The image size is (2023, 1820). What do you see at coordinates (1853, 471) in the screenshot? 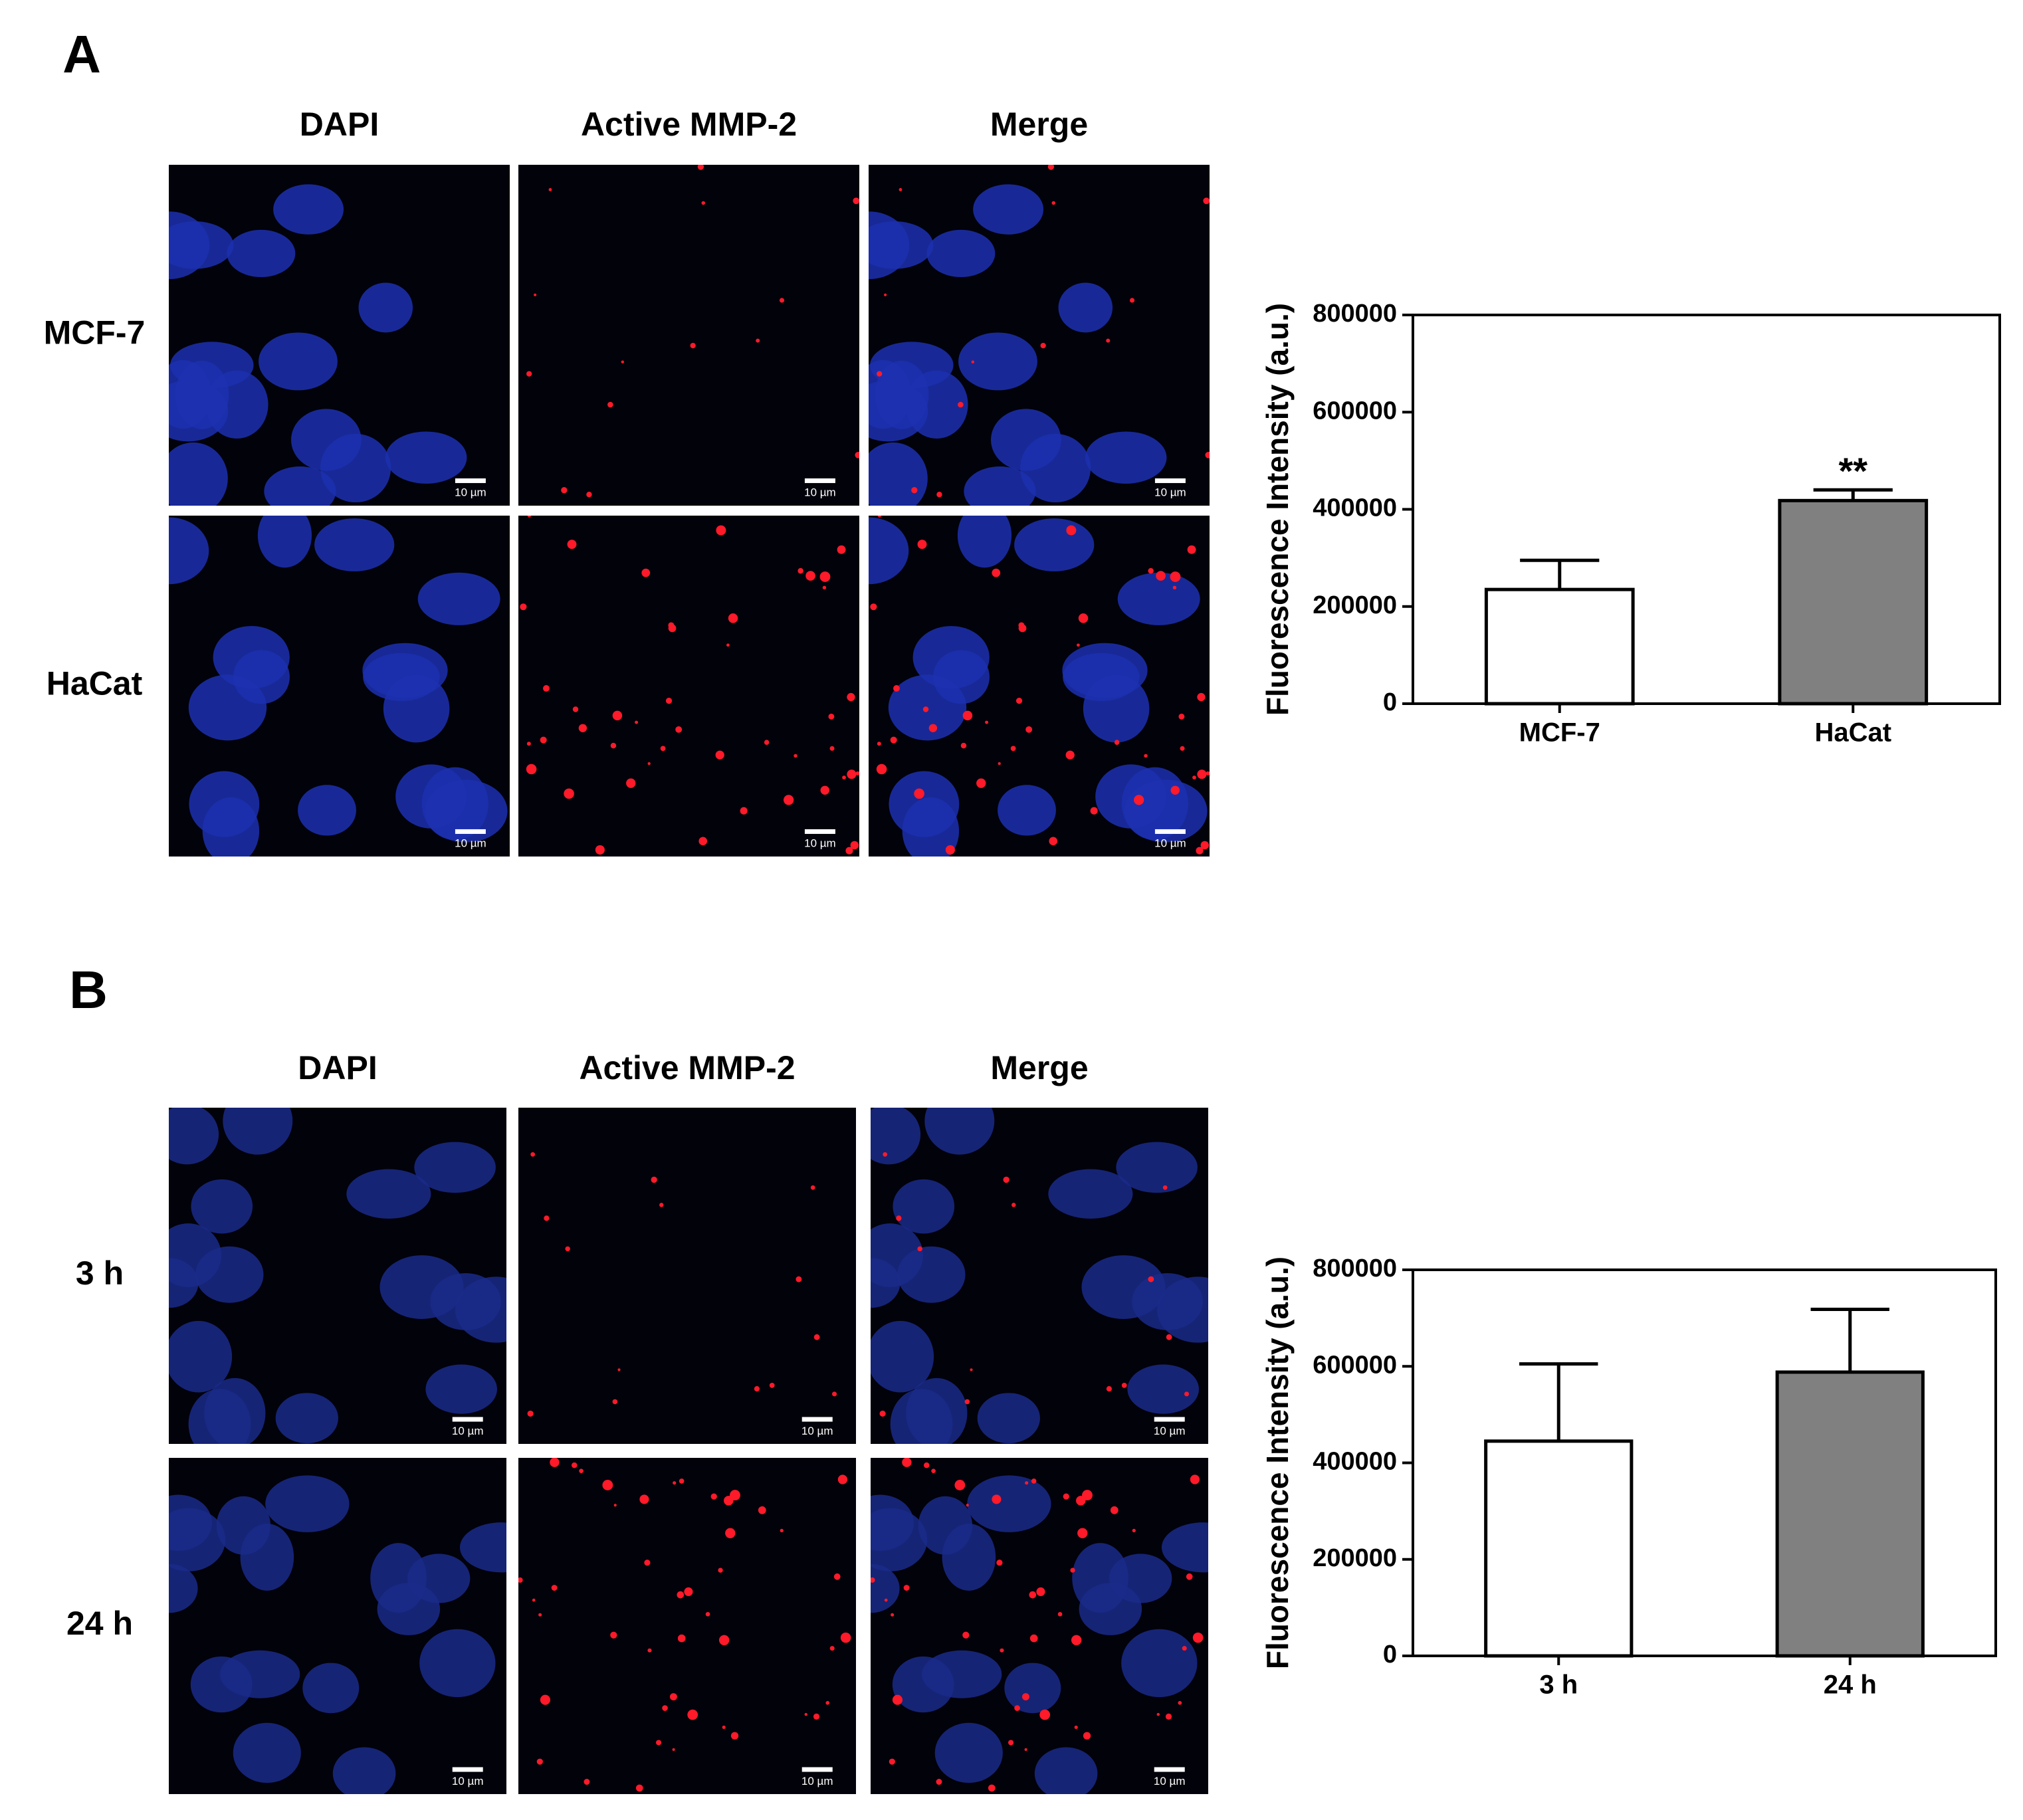
I see `significance: **` at bounding box center [1853, 471].